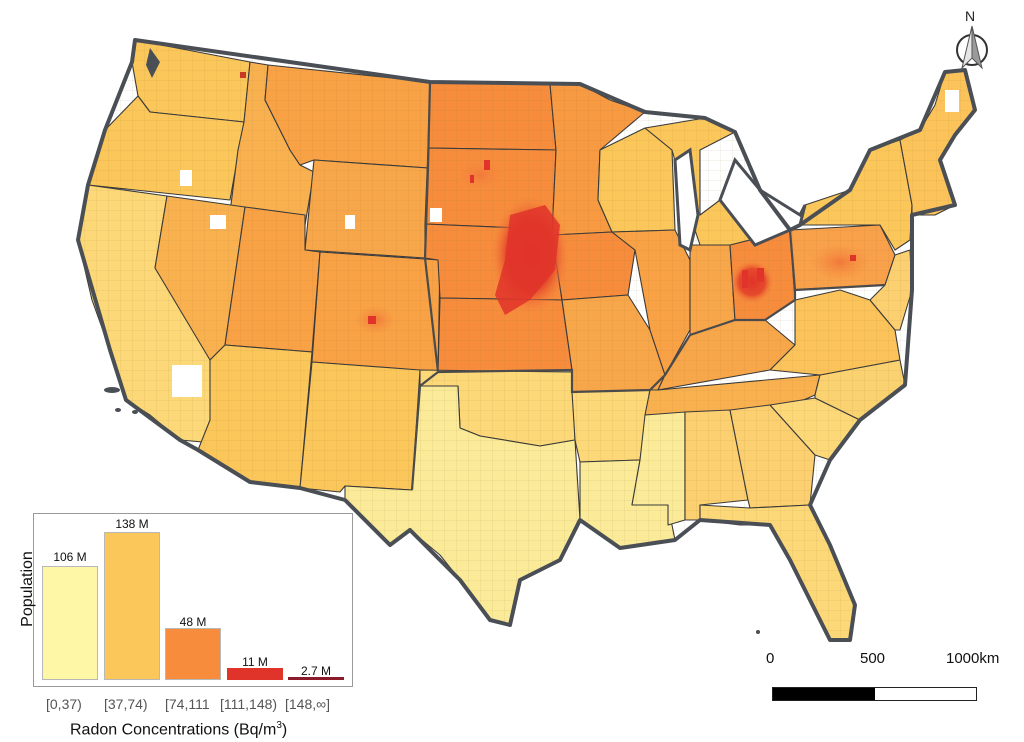 This screenshot has width=1024, height=742. I want to click on chart-y-axis-label: Population, so click(27, 589).